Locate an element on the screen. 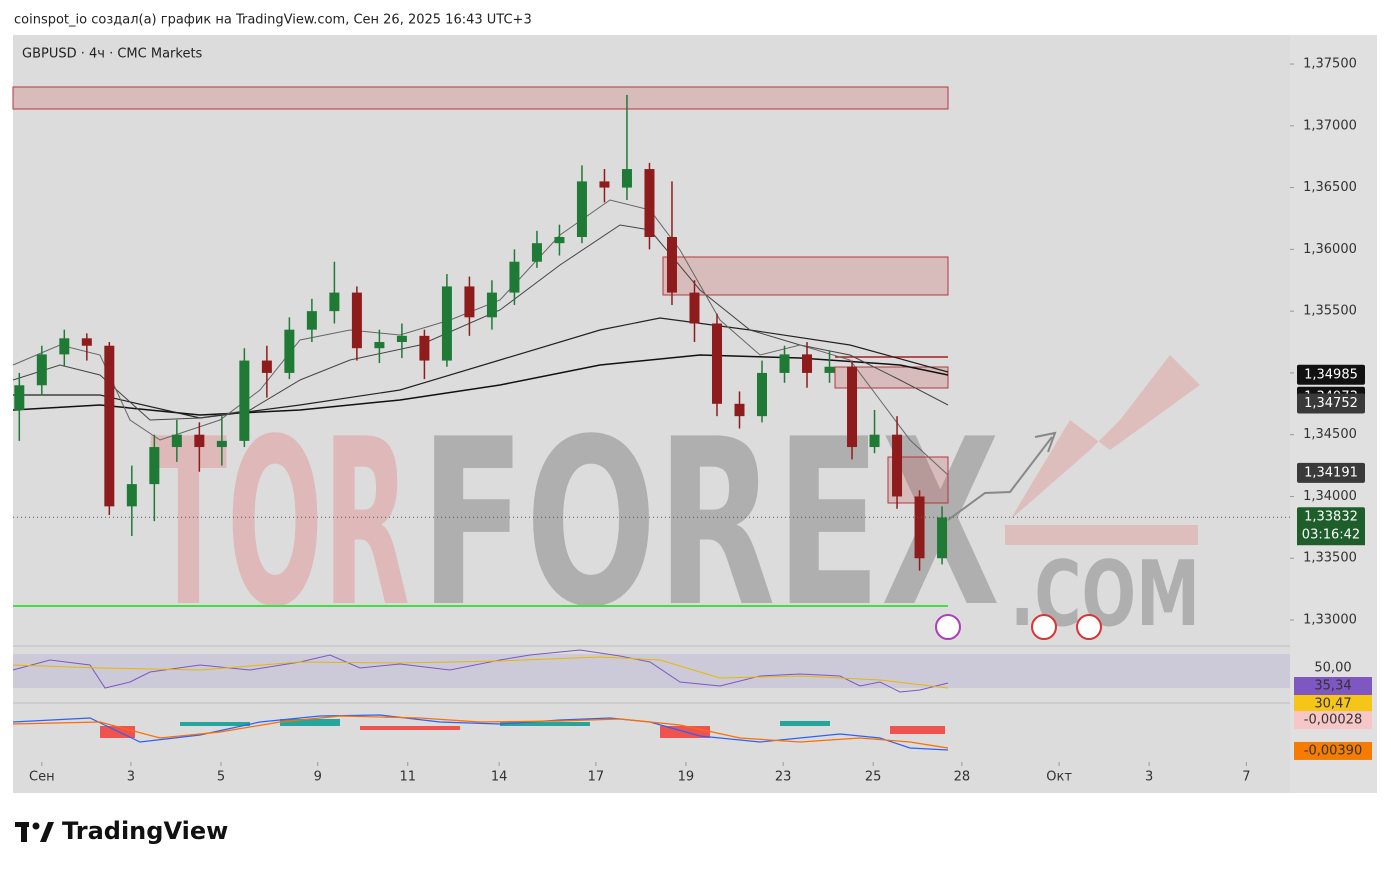  price-tag-label: 1,34752 is located at coordinates (1331, 403).